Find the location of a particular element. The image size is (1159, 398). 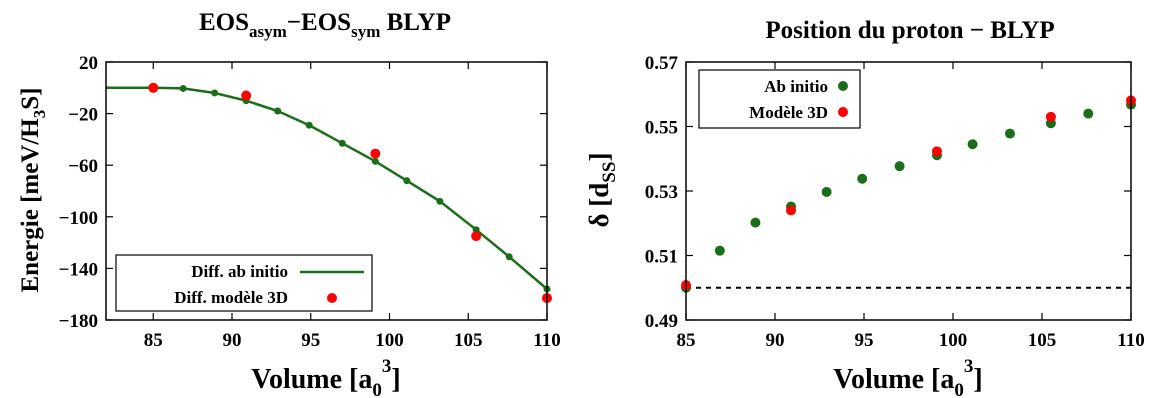

y-tick-label: −180 is located at coordinates (78, 321).